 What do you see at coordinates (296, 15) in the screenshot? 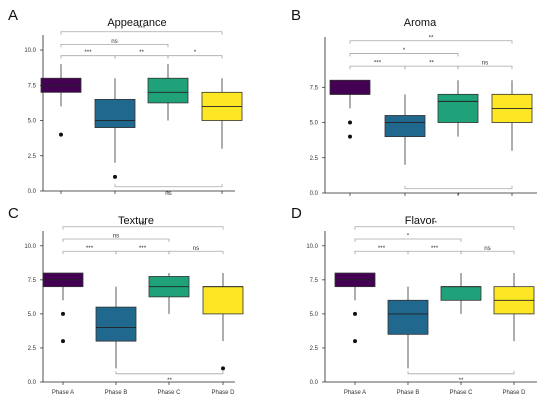
I see `panel-letter-b: B` at bounding box center [296, 15].